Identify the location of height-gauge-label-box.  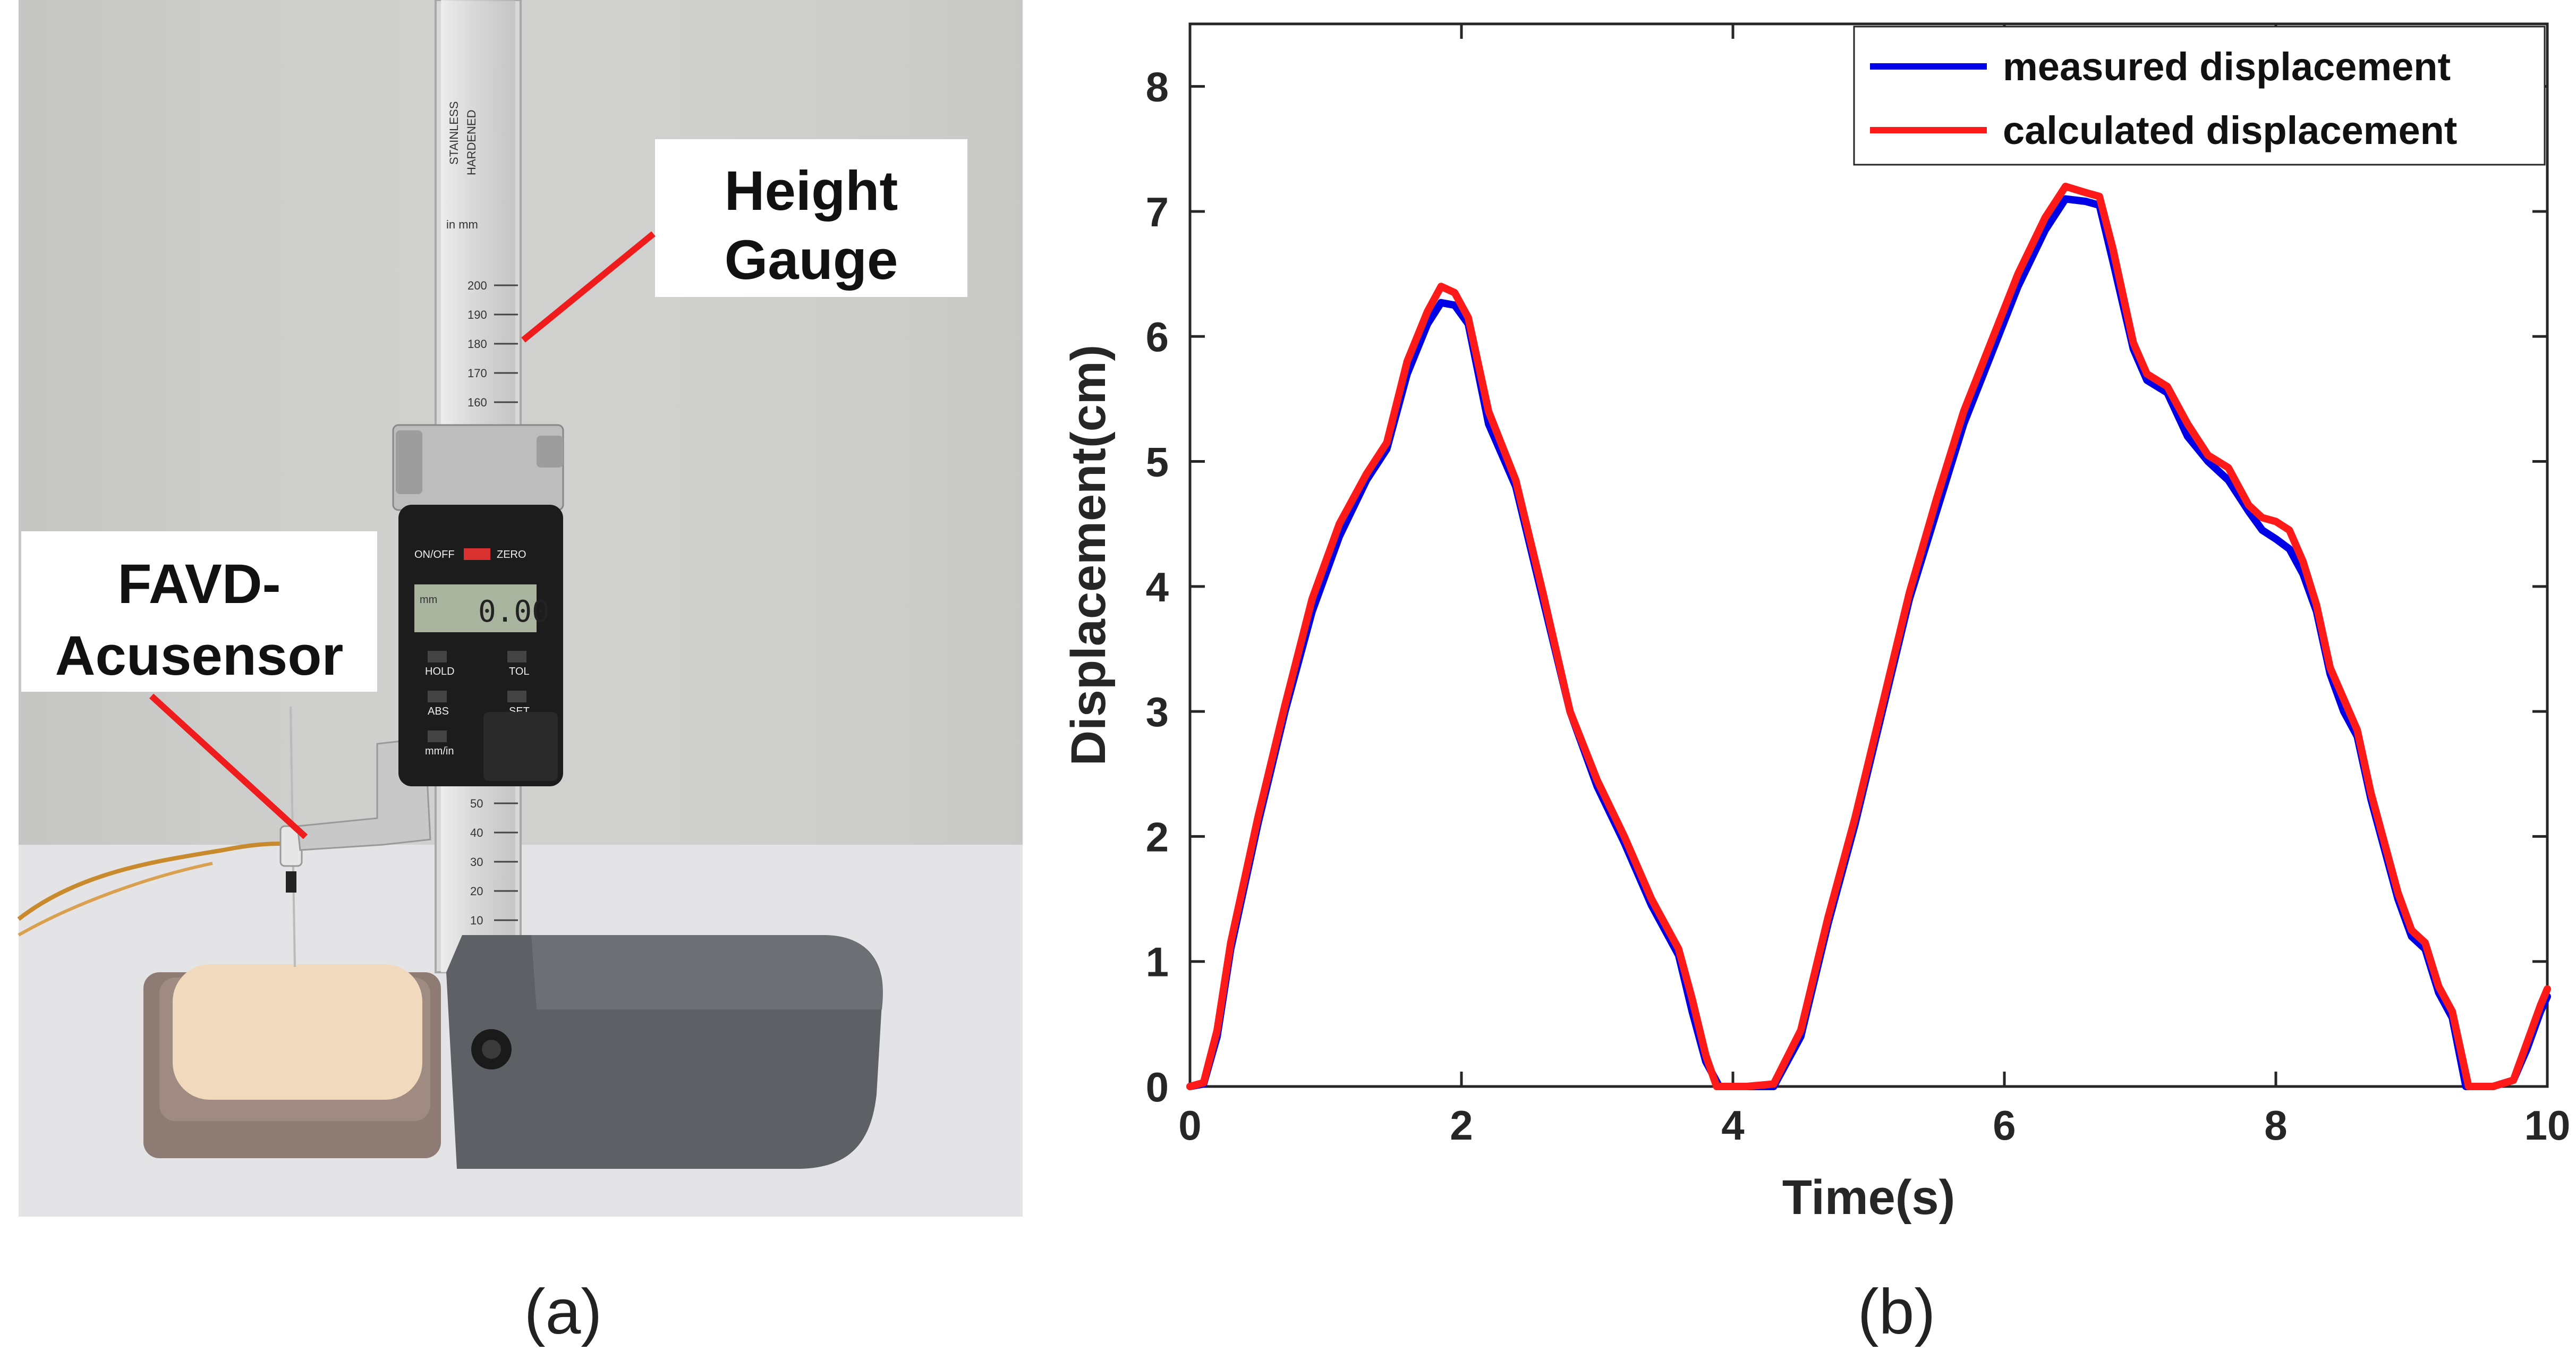
(811, 218).